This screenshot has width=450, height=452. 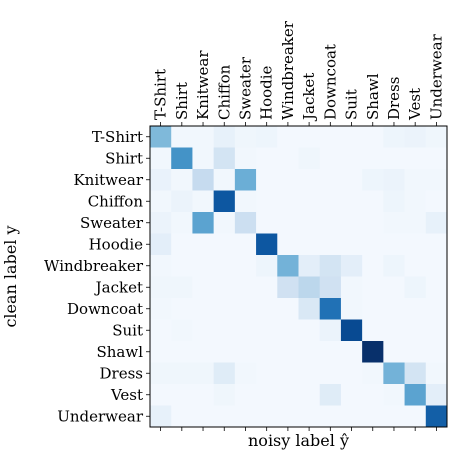 What do you see at coordinates (298, 440) in the screenshot?
I see `x-axis-label: noisy label ŷ` at bounding box center [298, 440].